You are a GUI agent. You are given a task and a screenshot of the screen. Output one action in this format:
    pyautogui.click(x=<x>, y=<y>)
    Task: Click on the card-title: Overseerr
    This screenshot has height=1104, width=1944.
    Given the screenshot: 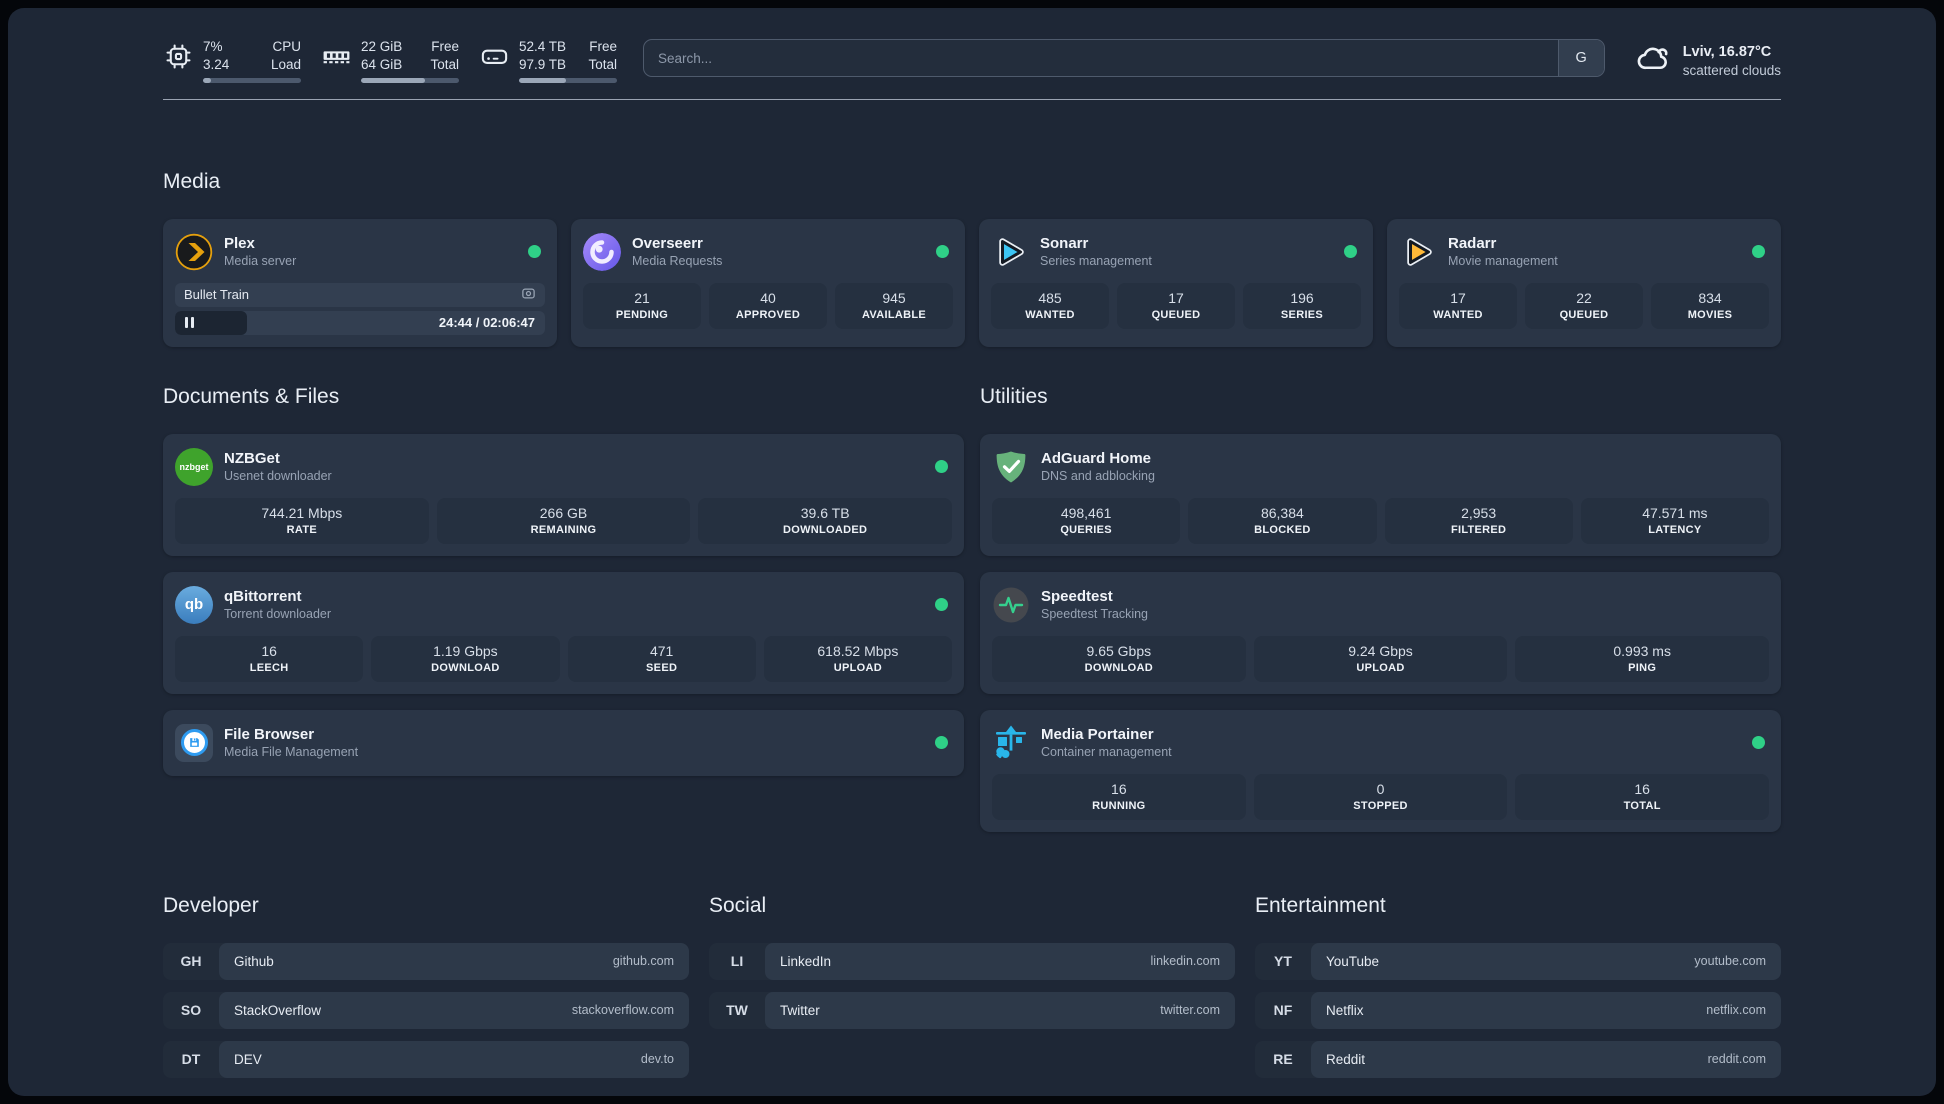 What is the action you would take?
    pyautogui.click(x=667, y=244)
    